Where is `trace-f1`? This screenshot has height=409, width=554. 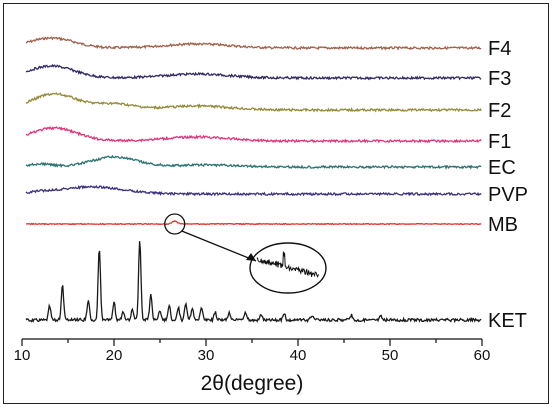 trace-f1 is located at coordinates (253, 134).